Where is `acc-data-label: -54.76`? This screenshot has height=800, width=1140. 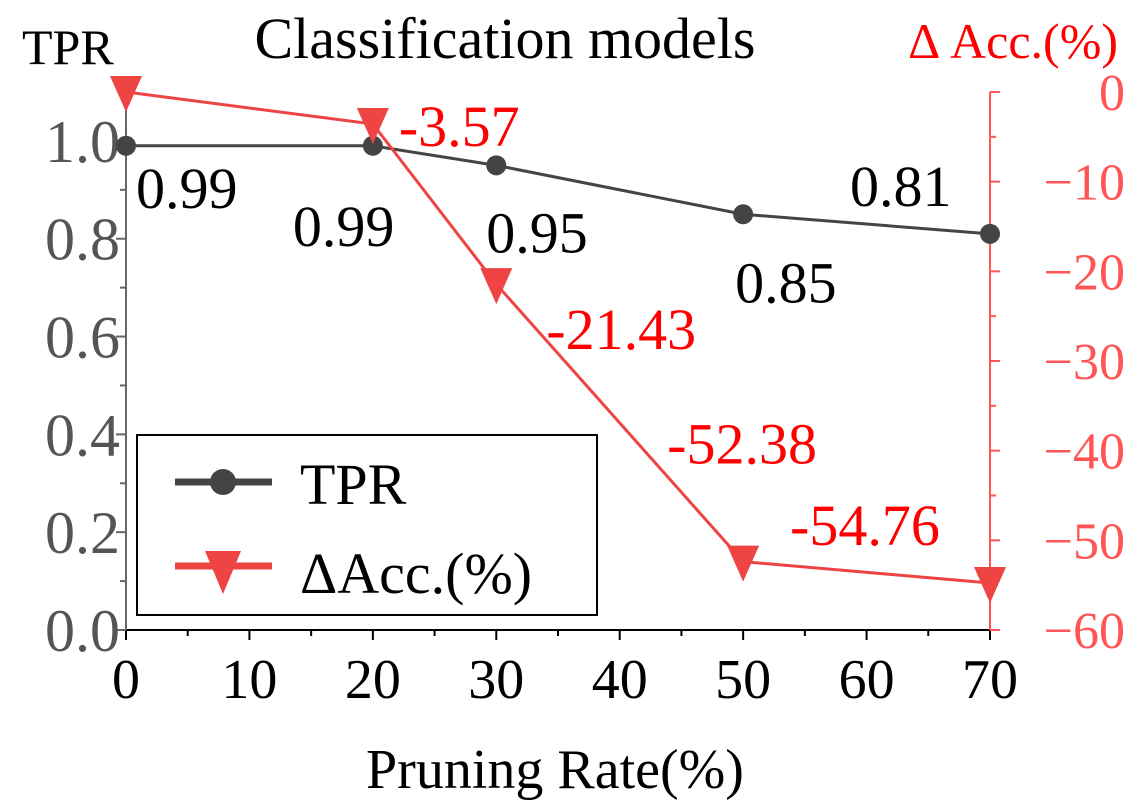
acc-data-label: -54.76 is located at coordinates (865, 525).